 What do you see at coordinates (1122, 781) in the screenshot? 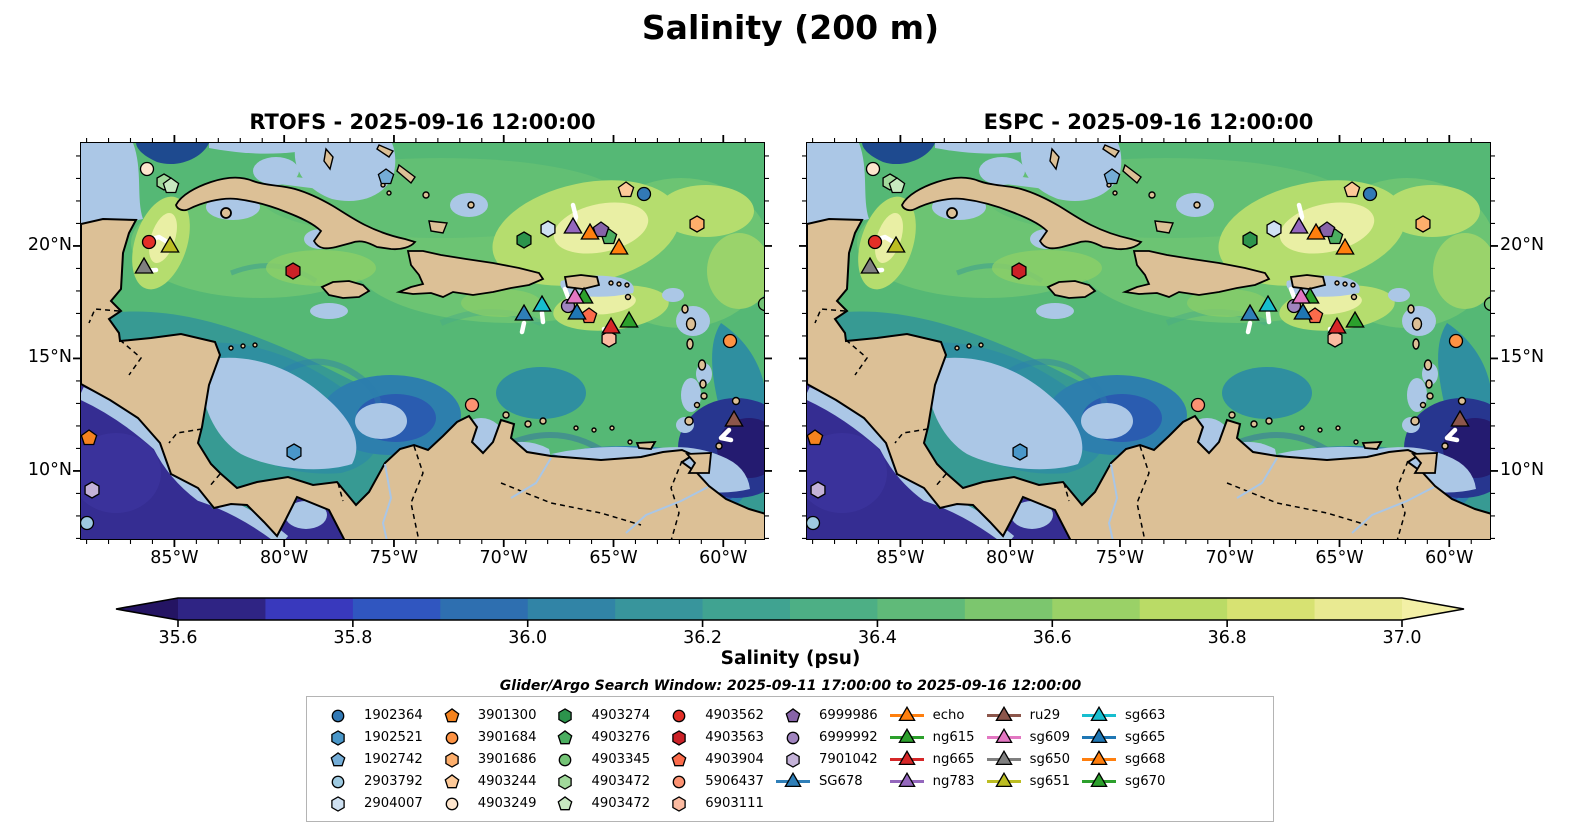
I see `legend-item-sg670: sg670` at bounding box center [1122, 781].